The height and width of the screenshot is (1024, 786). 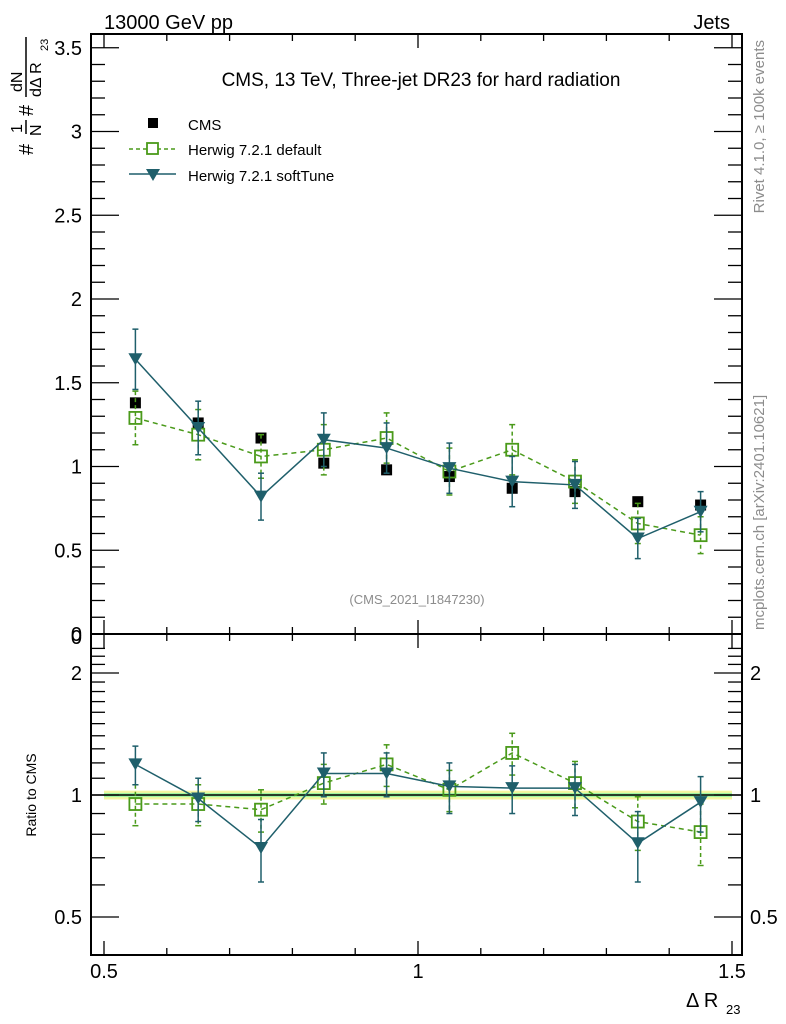 I want to click on legend-marker-softtune, so click(x=153, y=175).